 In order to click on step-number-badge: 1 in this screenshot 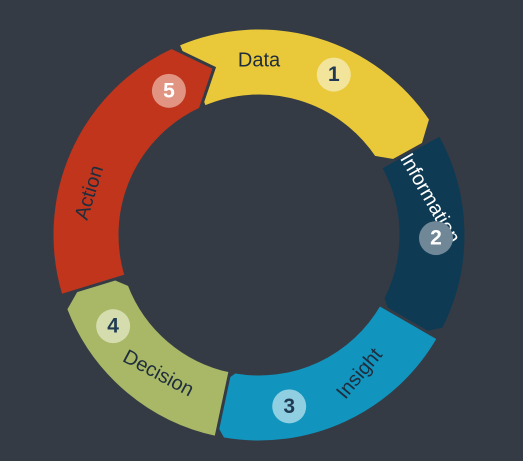, I will do `click(333, 74)`.